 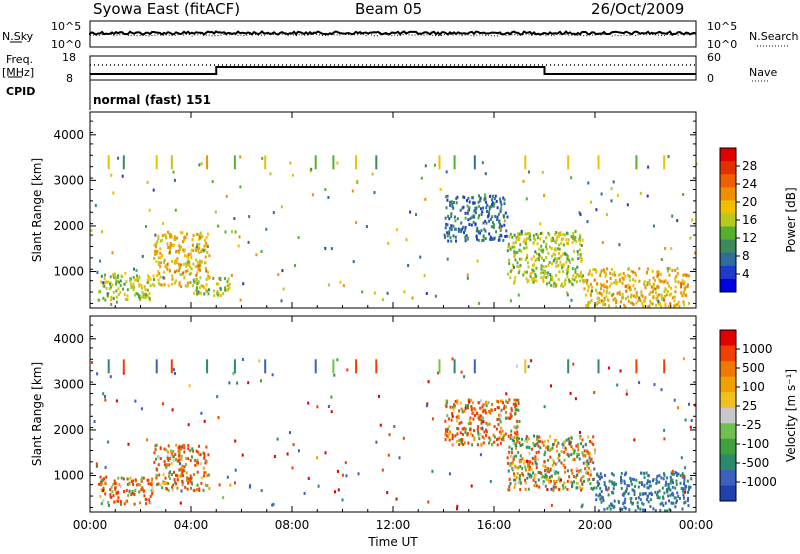 I want to click on velocity-streak, so click(x=454, y=366).